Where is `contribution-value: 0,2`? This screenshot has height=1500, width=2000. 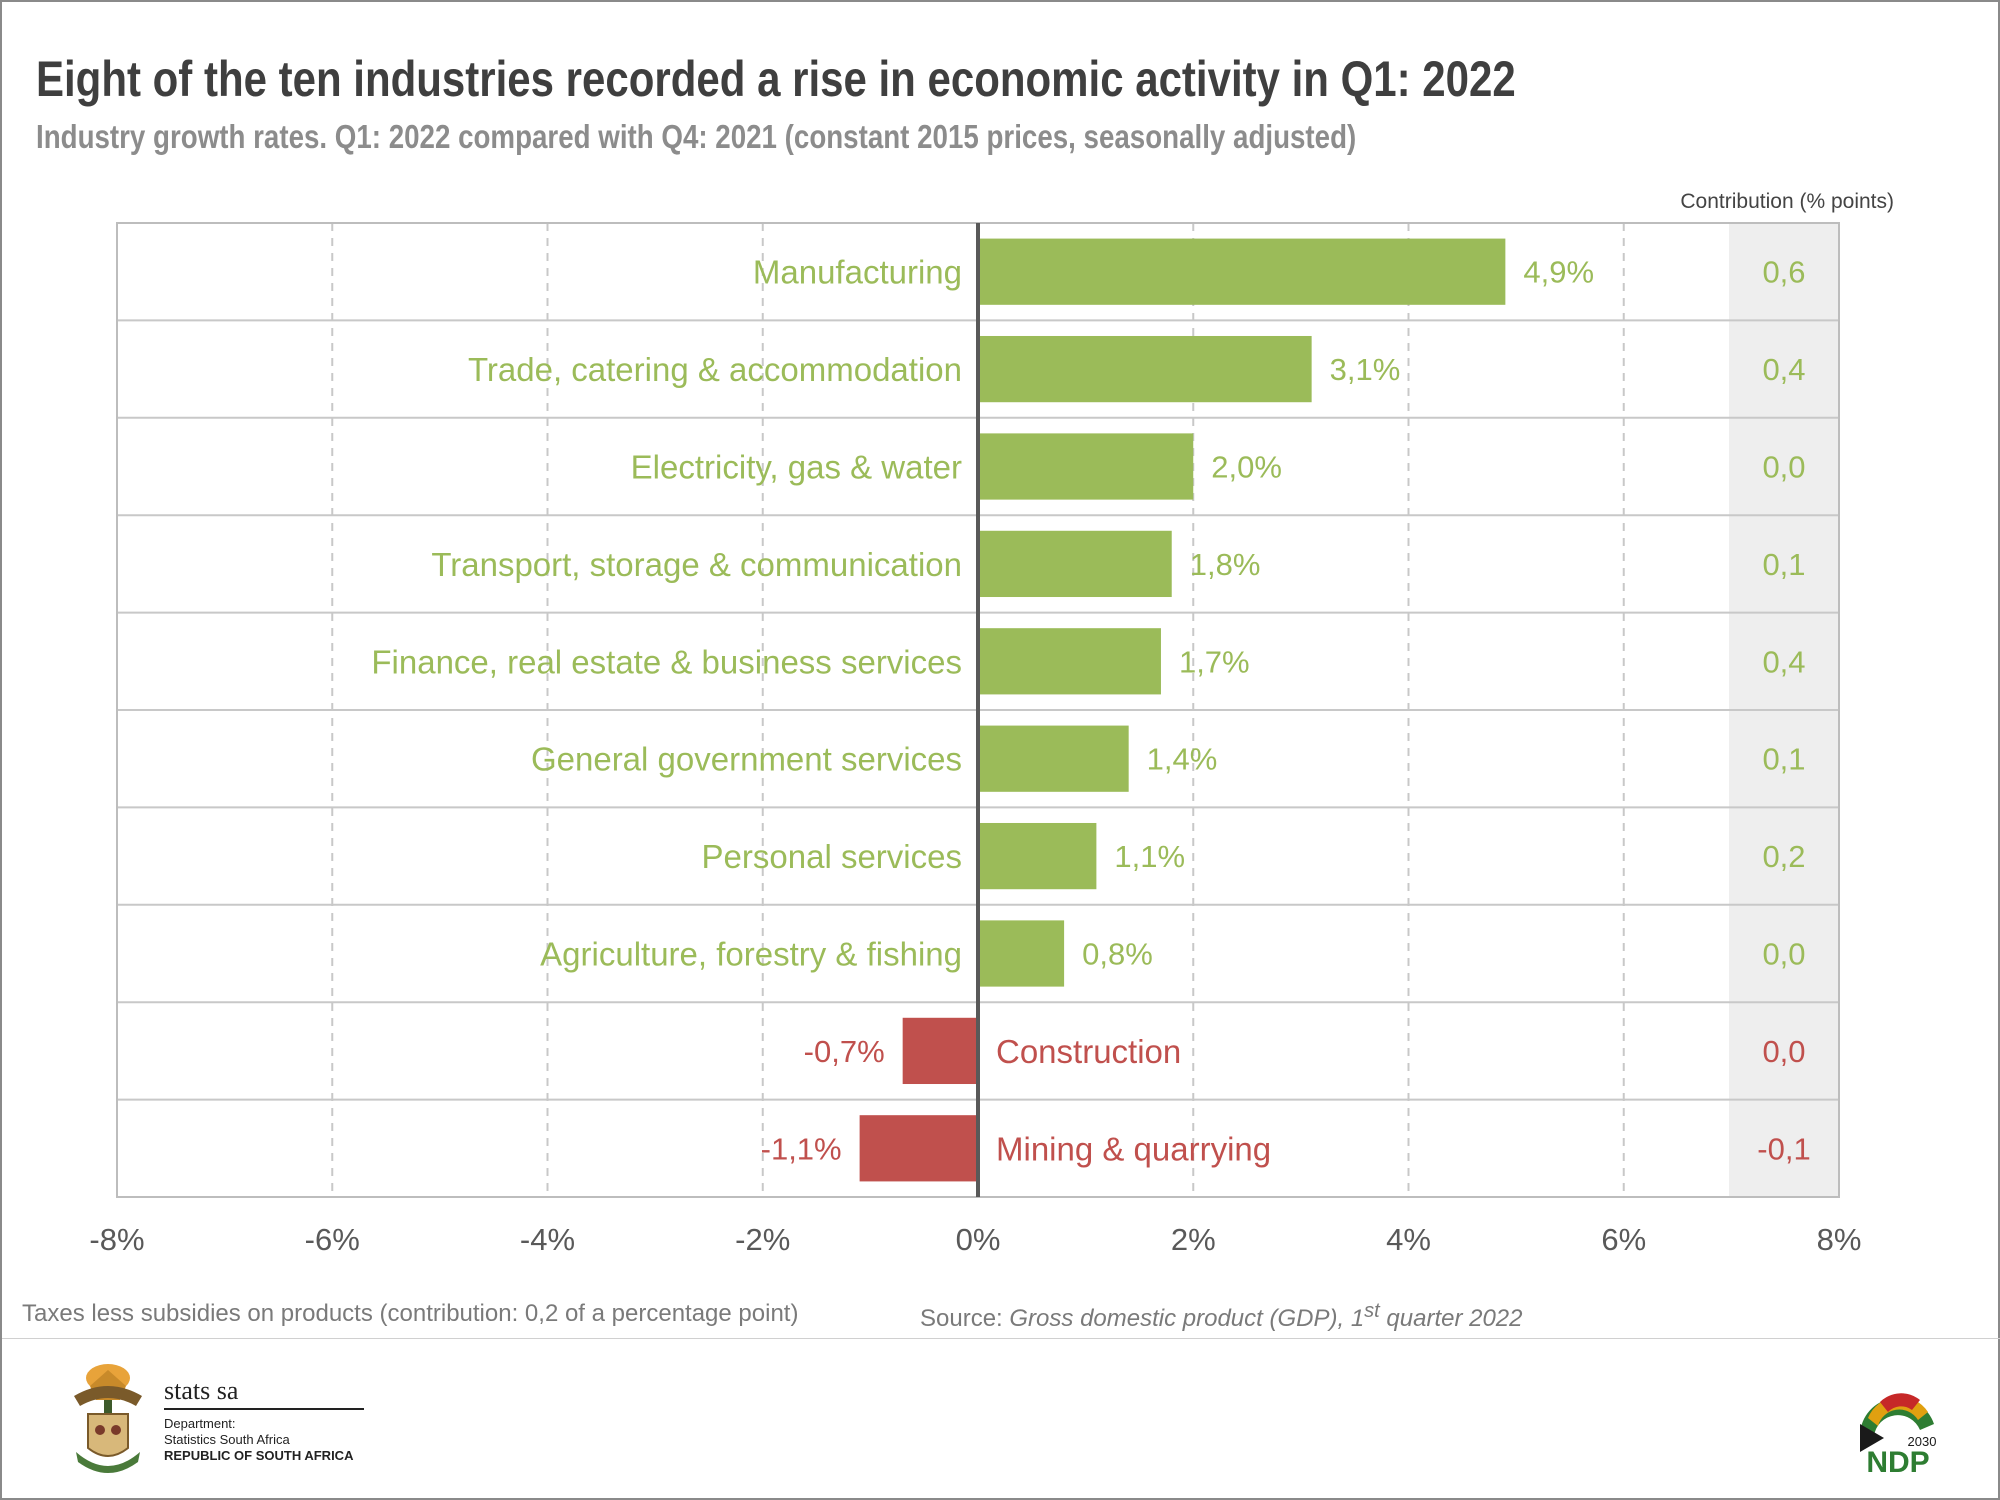 contribution-value: 0,2 is located at coordinates (1783, 856).